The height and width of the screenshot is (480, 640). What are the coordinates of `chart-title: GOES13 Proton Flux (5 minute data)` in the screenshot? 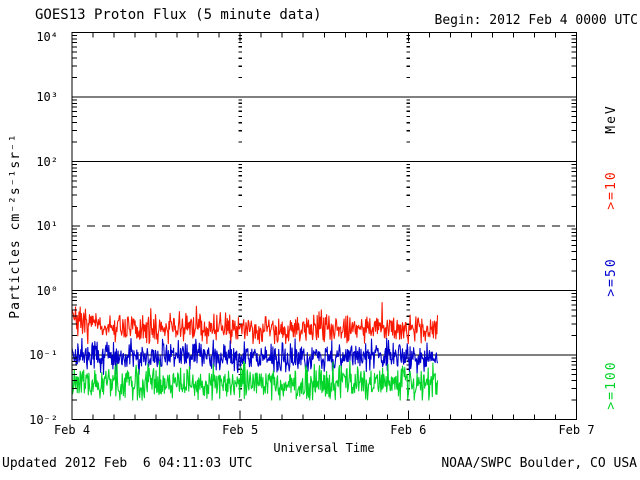 It's located at (178, 15).